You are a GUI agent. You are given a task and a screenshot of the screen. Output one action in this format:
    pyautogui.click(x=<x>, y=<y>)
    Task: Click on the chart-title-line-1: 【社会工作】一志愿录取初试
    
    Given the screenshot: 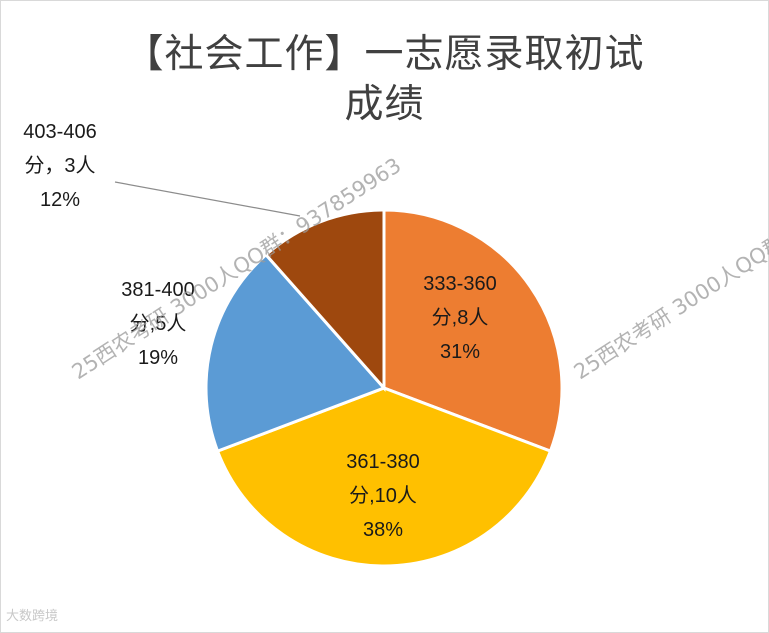 What is the action you would take?
    pyautogui.click(x=384, y=54)
    